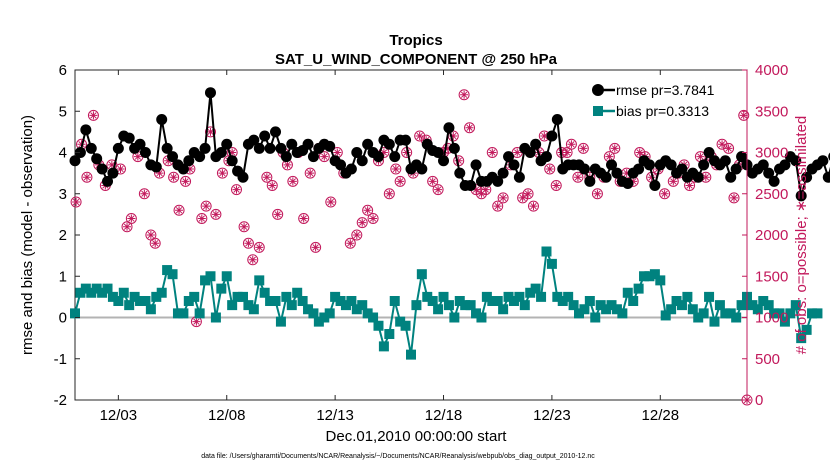  Describe the element at coordinates (415, 40) in the screenshot. I see `chart-title: Tropics` at that location.